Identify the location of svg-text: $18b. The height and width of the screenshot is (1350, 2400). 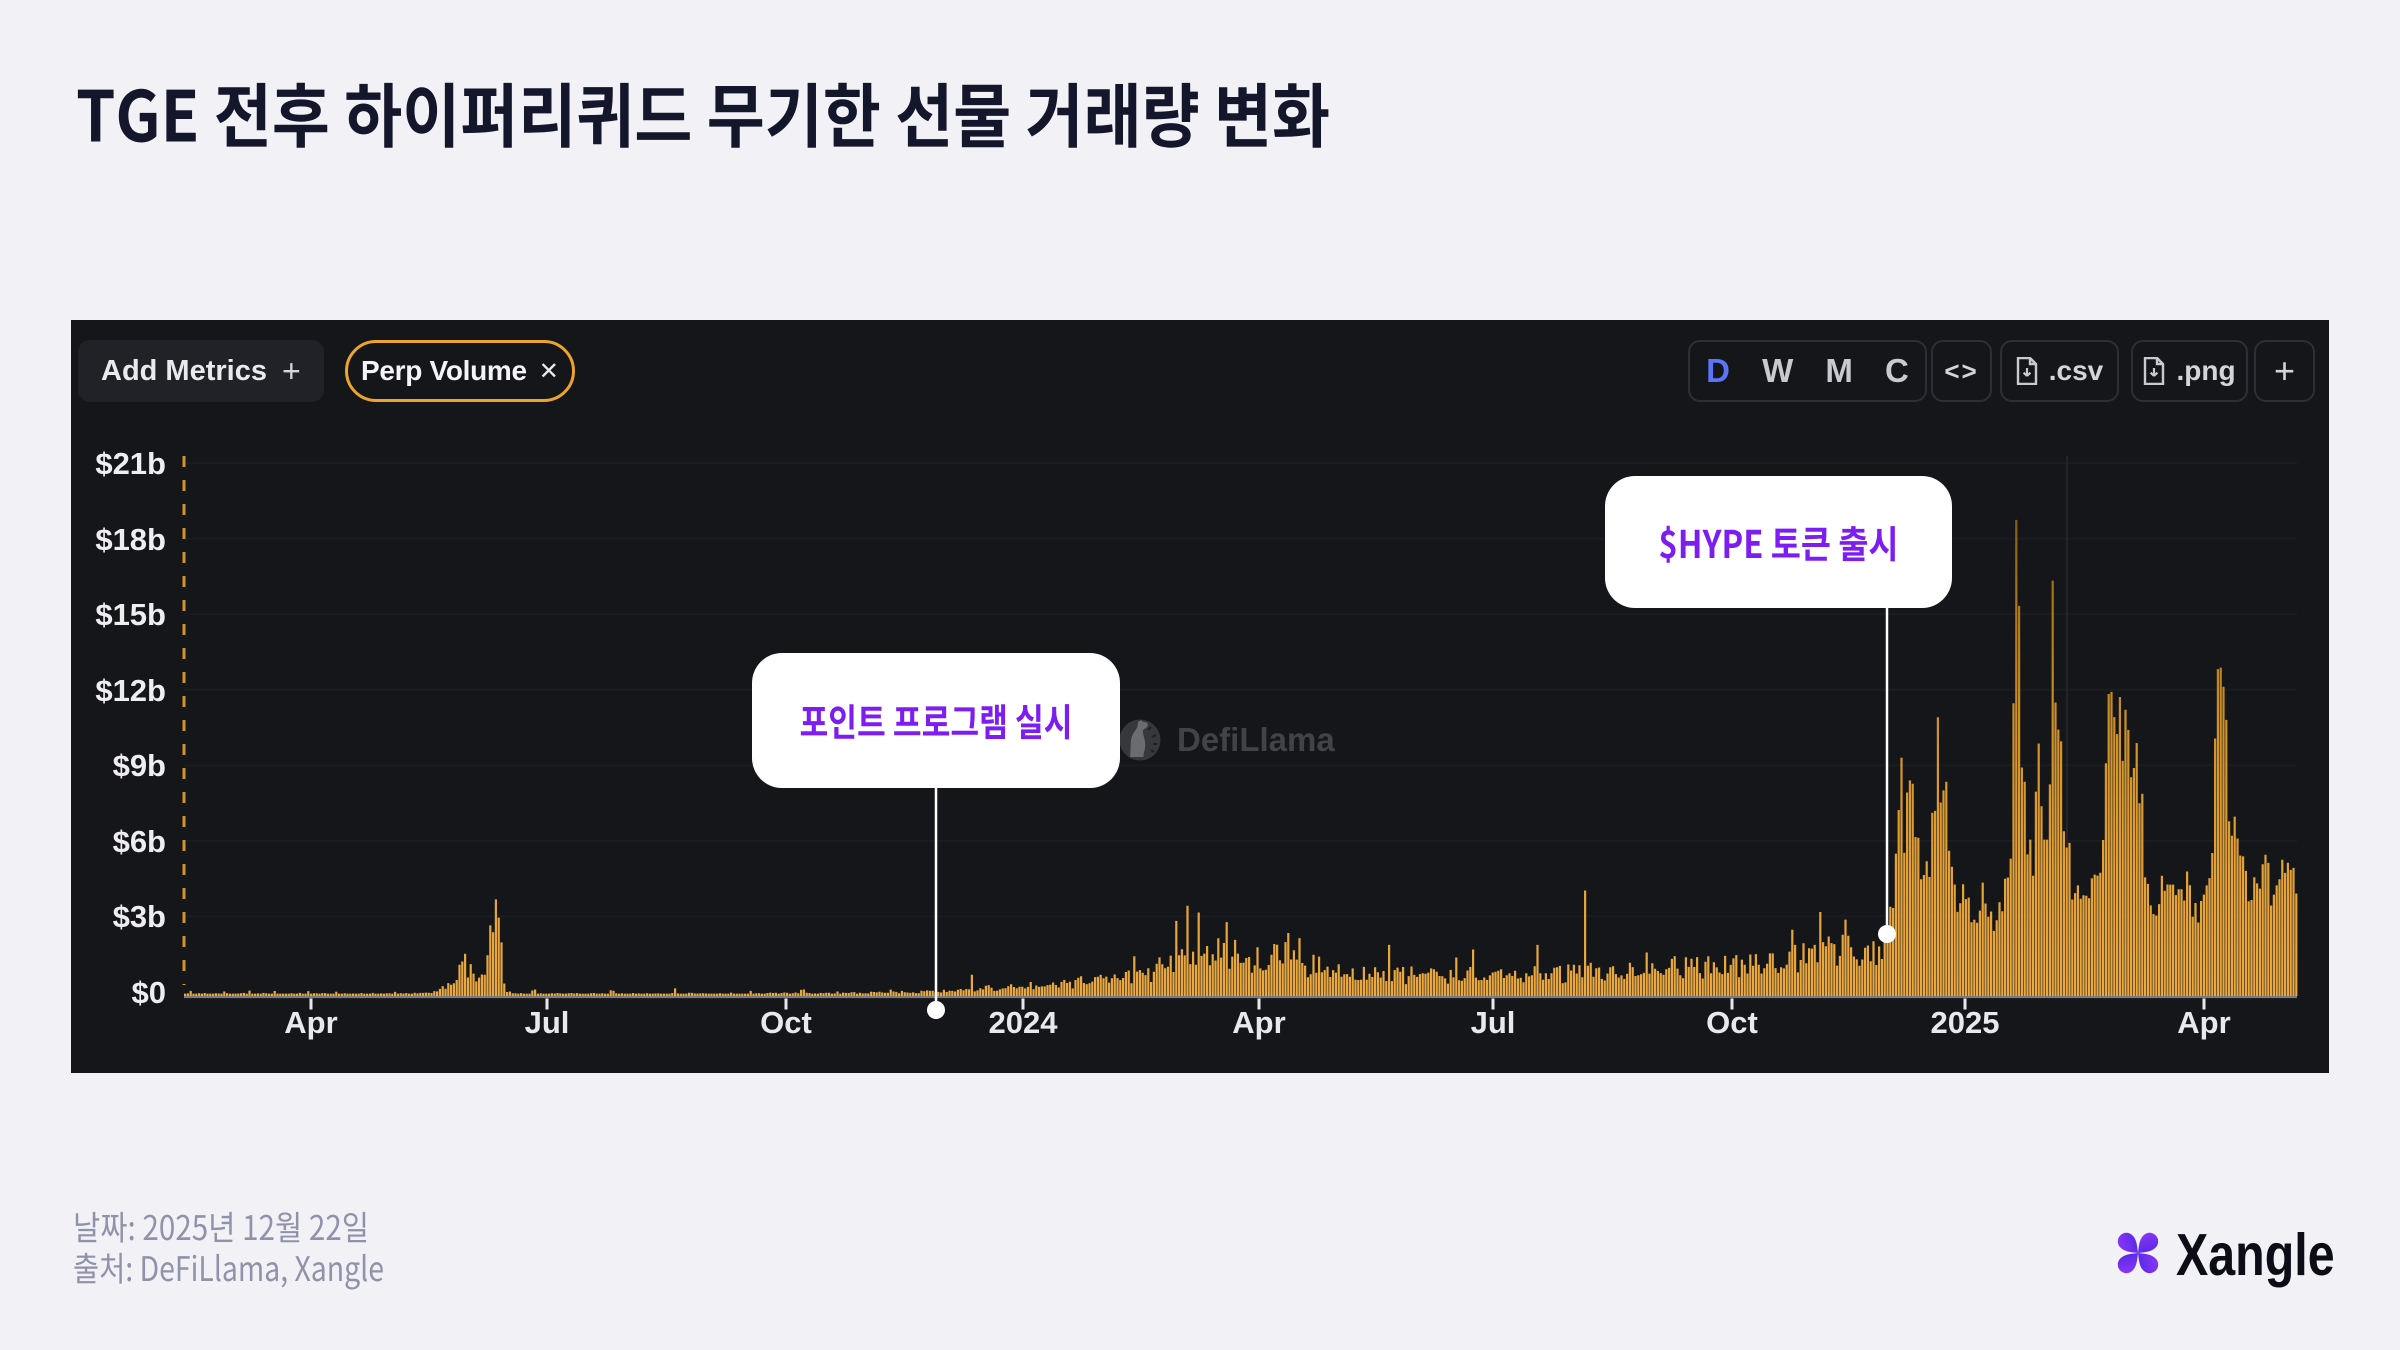
(130, 539).